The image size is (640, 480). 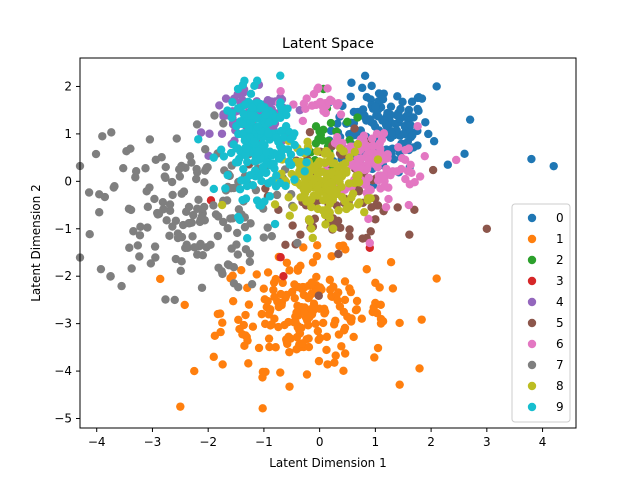 I want to click on legend-label: 5, so click(x=560, y=323).